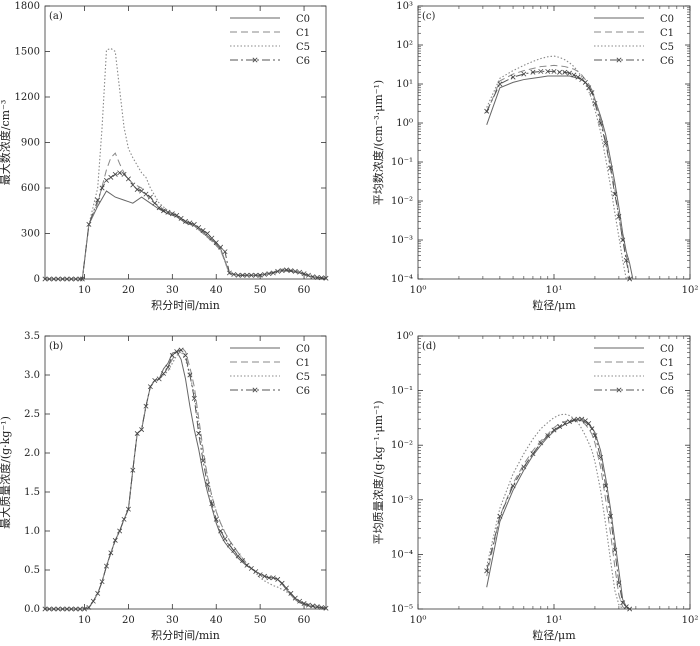 The width and height of the screenshot is (700, 646). I want to click on panel-label: (b), so click(56, 346).